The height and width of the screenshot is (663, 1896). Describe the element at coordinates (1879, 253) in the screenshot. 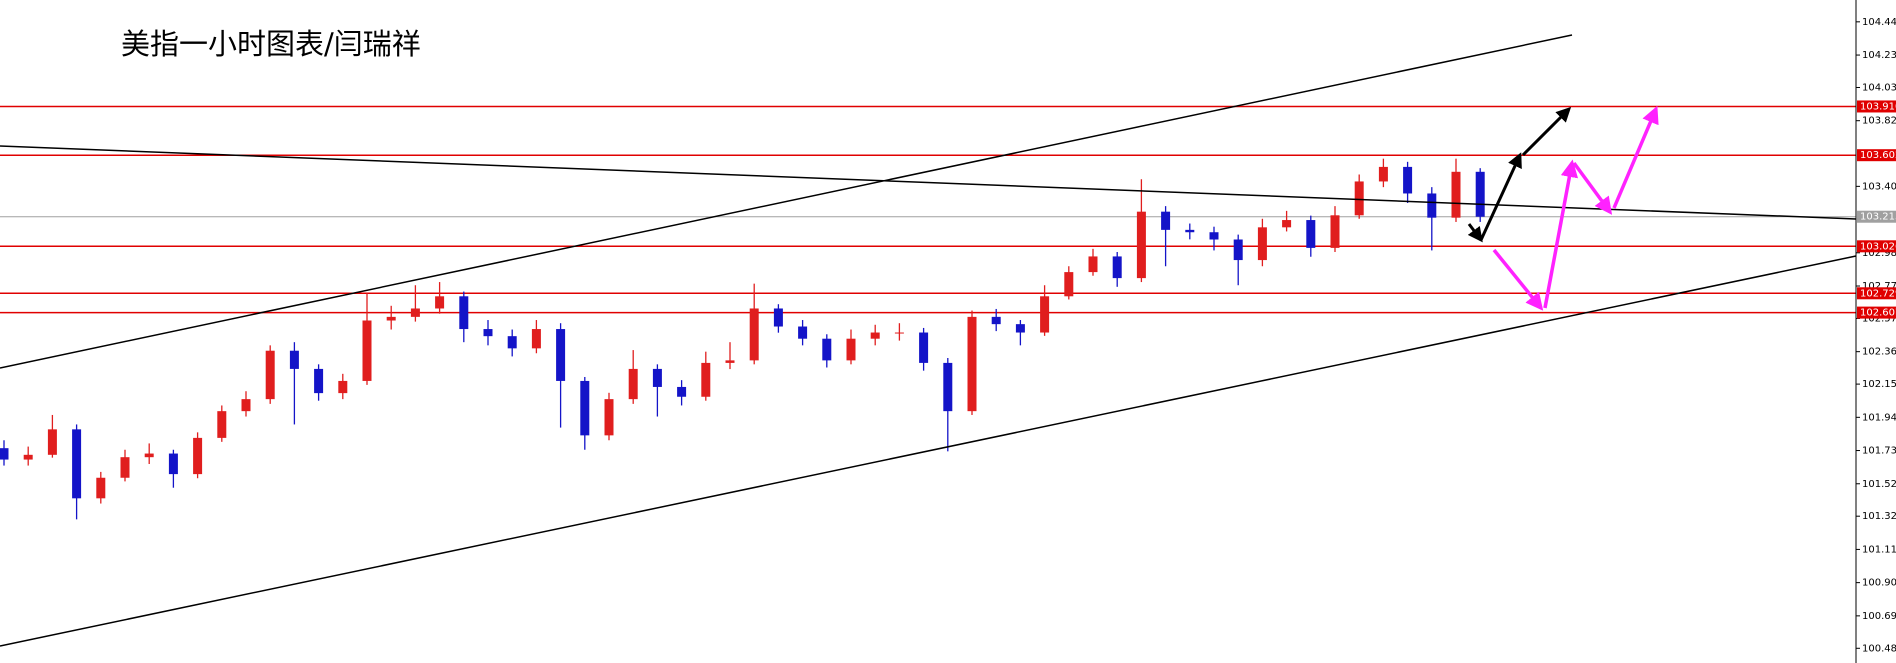

I see `y-tick-label: 102.985` at that location.